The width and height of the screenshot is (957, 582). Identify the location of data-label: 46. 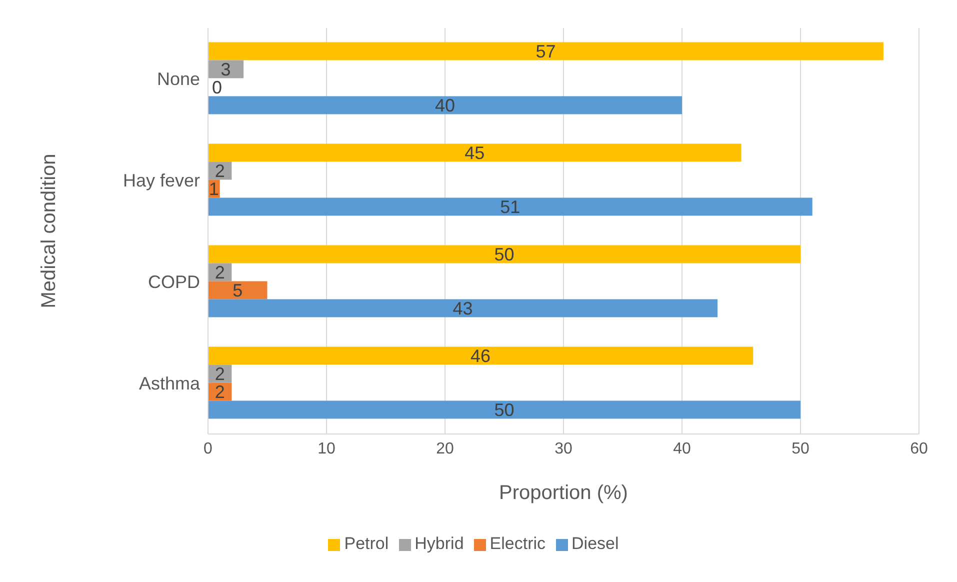
(480, 356).